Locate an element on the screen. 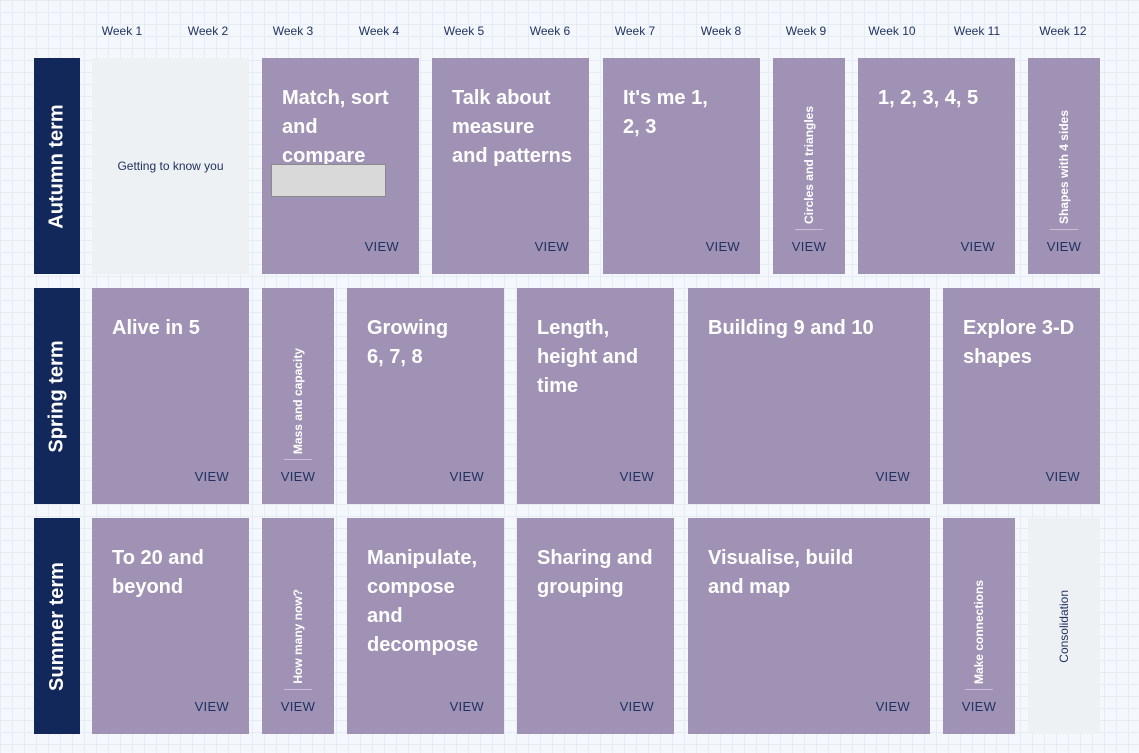 This screenshot has height=753, width=1139. block-how-many-now: How many now? VIEW is located at coordinates (298, 626).